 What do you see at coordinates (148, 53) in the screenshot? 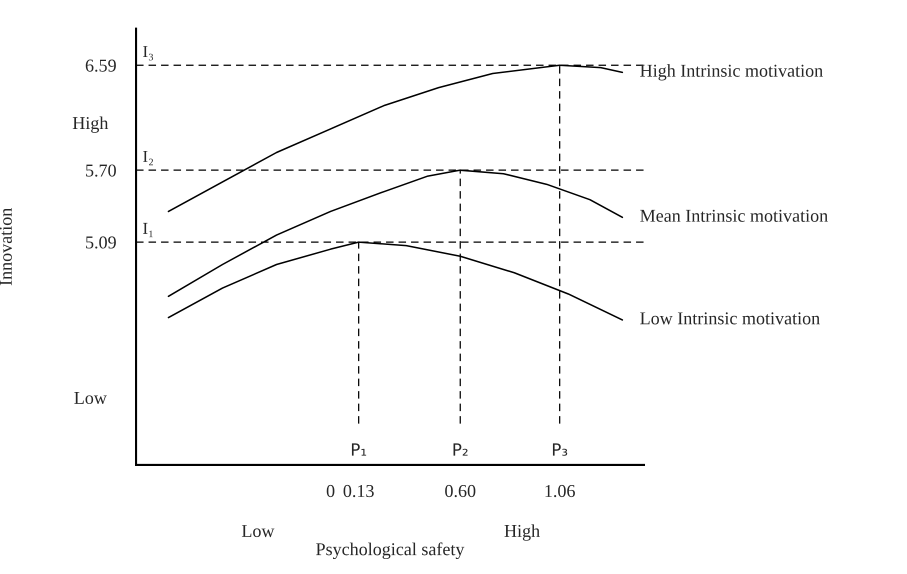
I see `ref-line-label: I₃` at bounding box center [148, 53].